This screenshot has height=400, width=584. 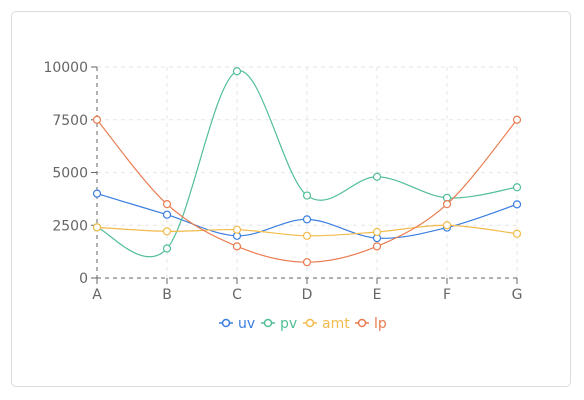 I want to click on y-tick-label: 5000, so click(x=70, y=174).